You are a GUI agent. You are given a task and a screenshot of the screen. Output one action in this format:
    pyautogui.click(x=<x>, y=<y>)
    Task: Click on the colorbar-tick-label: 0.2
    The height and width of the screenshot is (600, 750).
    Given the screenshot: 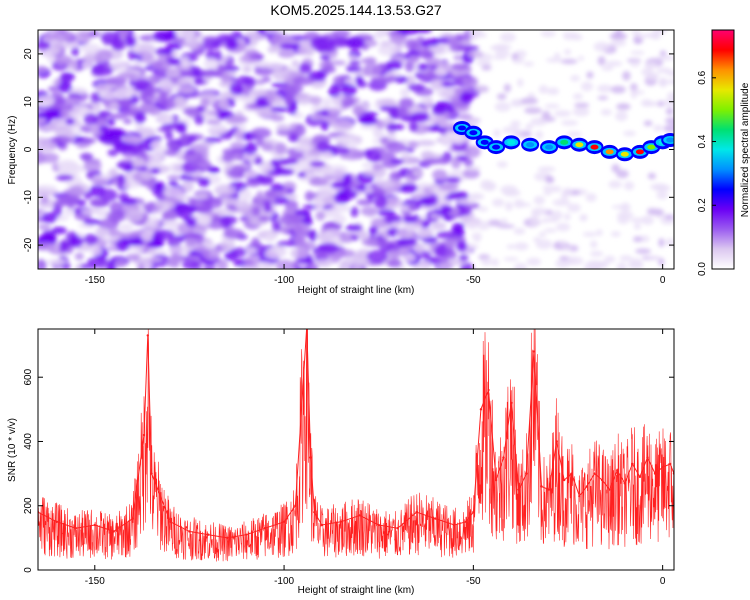 What is the action you would take?
    pyautogui.click(x=702, y=205)
    